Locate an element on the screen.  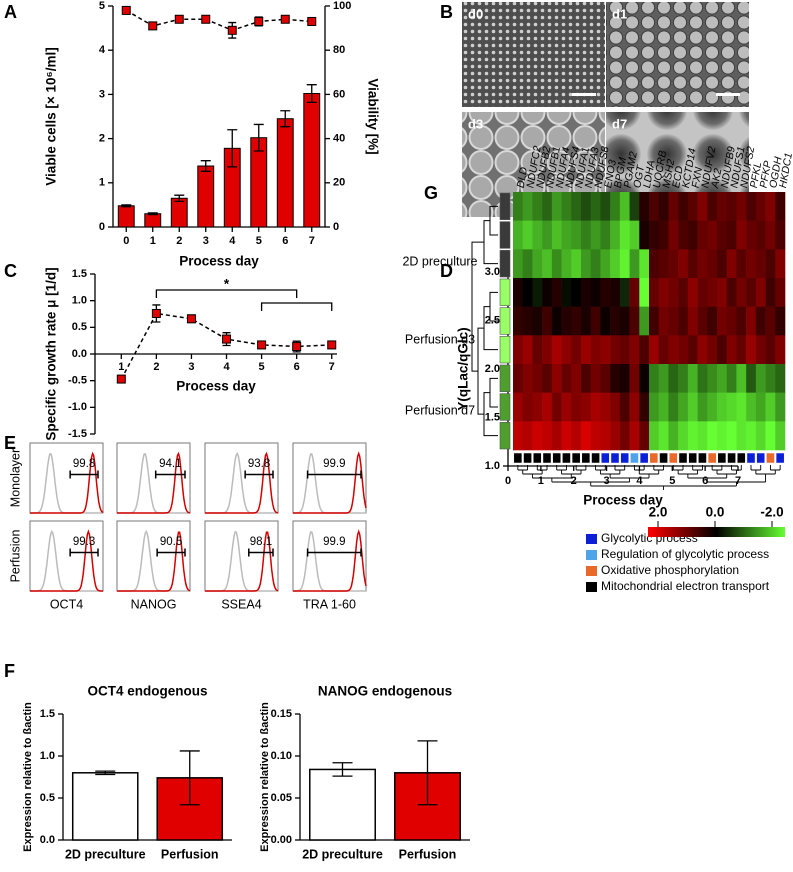
chart-title: NANOG endogenous is located at coordinates (385, 691).